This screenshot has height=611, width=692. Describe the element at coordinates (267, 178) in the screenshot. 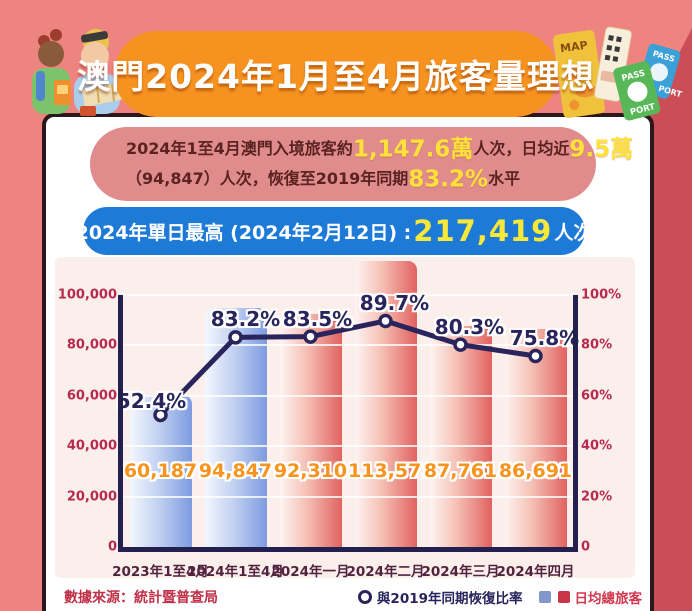

I see `summary-text: （94,847）人次，恢復至2019年同期` at that location.